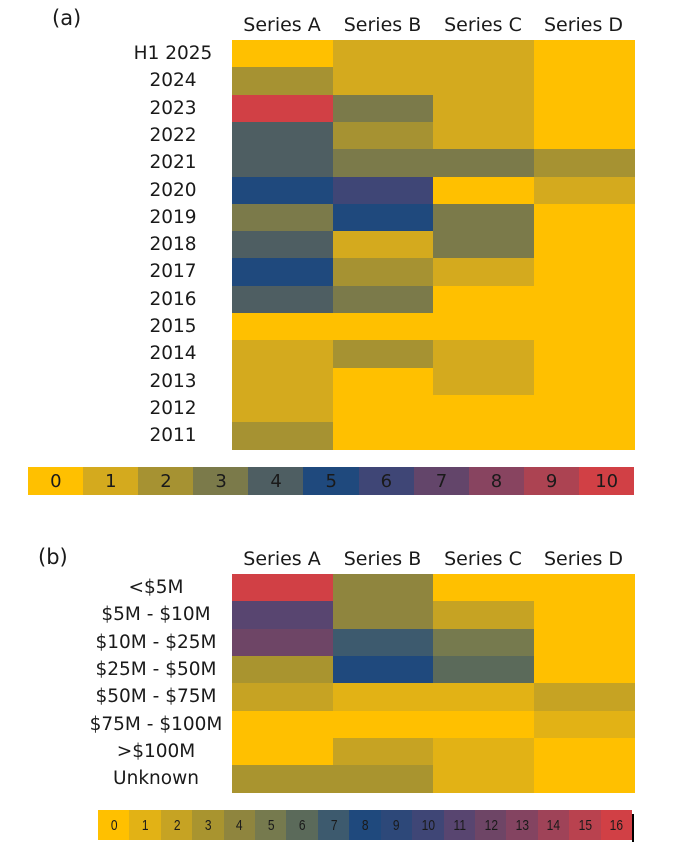 This screenshot has width=675, height=854. I want to click on row-label: 2023, so click(173, 108).